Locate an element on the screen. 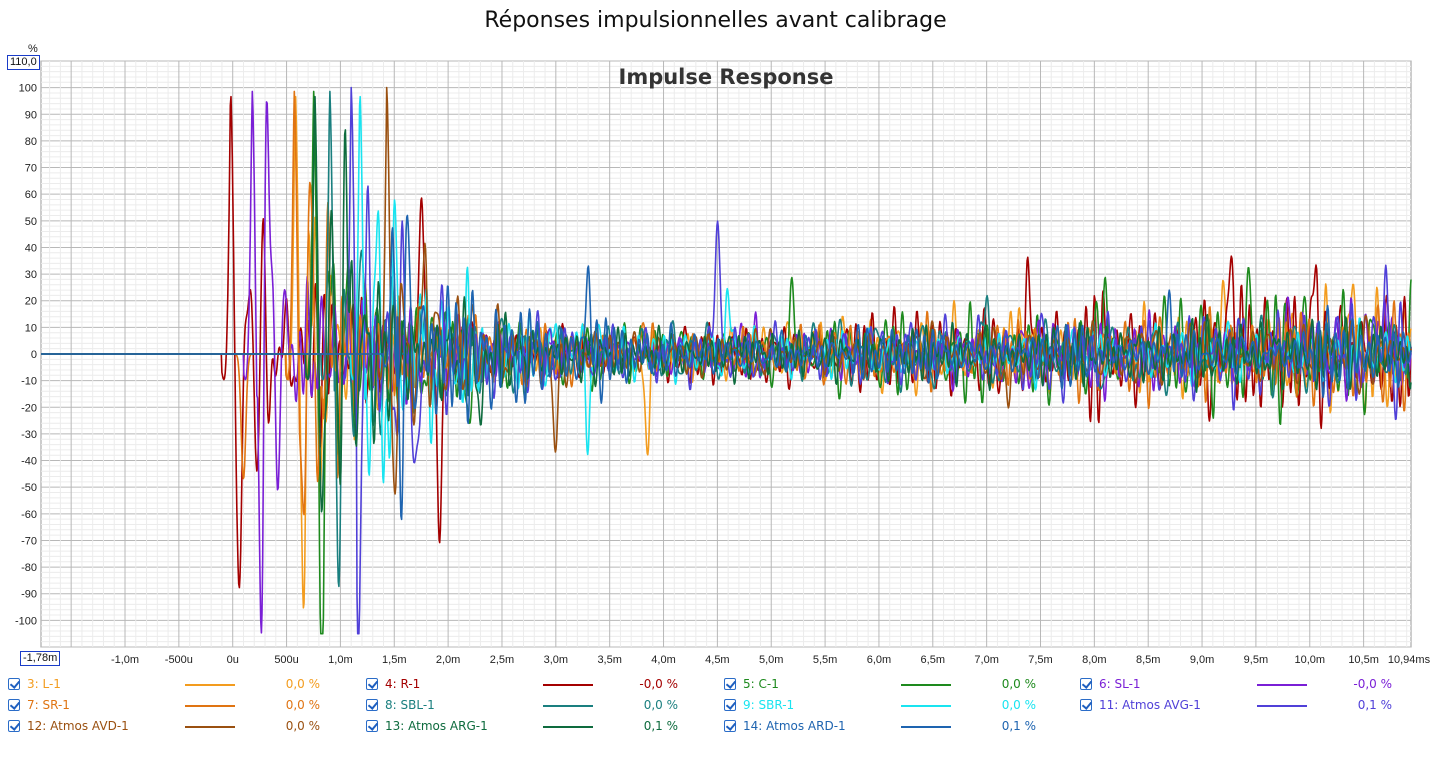 This screenshot has height=760, width=1431. legend-item: 12: Atmos AVD-1 0,0 % is located at coordinates (173, 728).